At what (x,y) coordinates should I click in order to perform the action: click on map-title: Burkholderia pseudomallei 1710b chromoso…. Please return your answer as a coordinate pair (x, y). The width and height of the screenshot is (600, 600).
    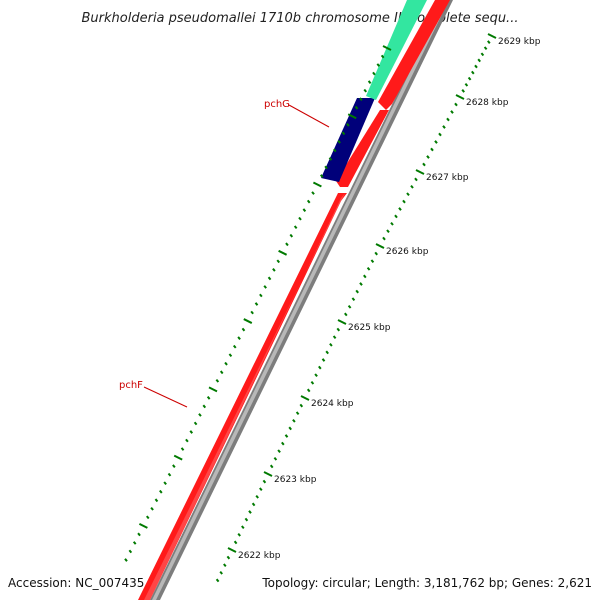
    Looking at the image, I should click on (300, 18).